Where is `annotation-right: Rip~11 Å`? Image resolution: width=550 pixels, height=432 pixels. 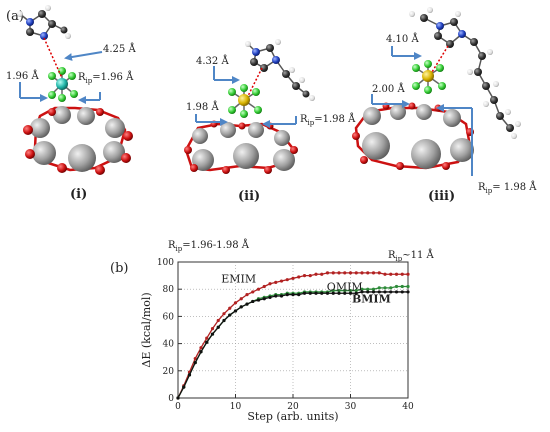
annotation-right: Rip~11 Å is located at coordinates (411, 256).